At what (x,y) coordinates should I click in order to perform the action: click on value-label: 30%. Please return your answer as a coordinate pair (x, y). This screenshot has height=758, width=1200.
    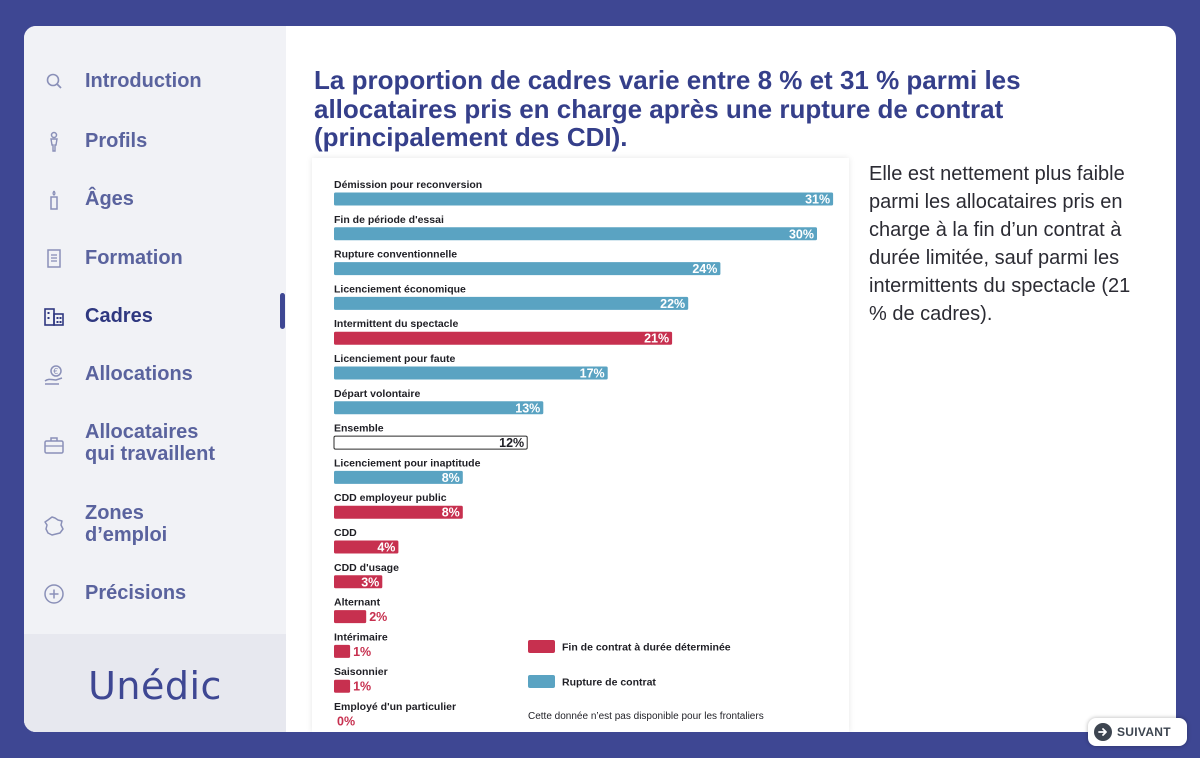
    Looking at the image, I should click on (801, 234).